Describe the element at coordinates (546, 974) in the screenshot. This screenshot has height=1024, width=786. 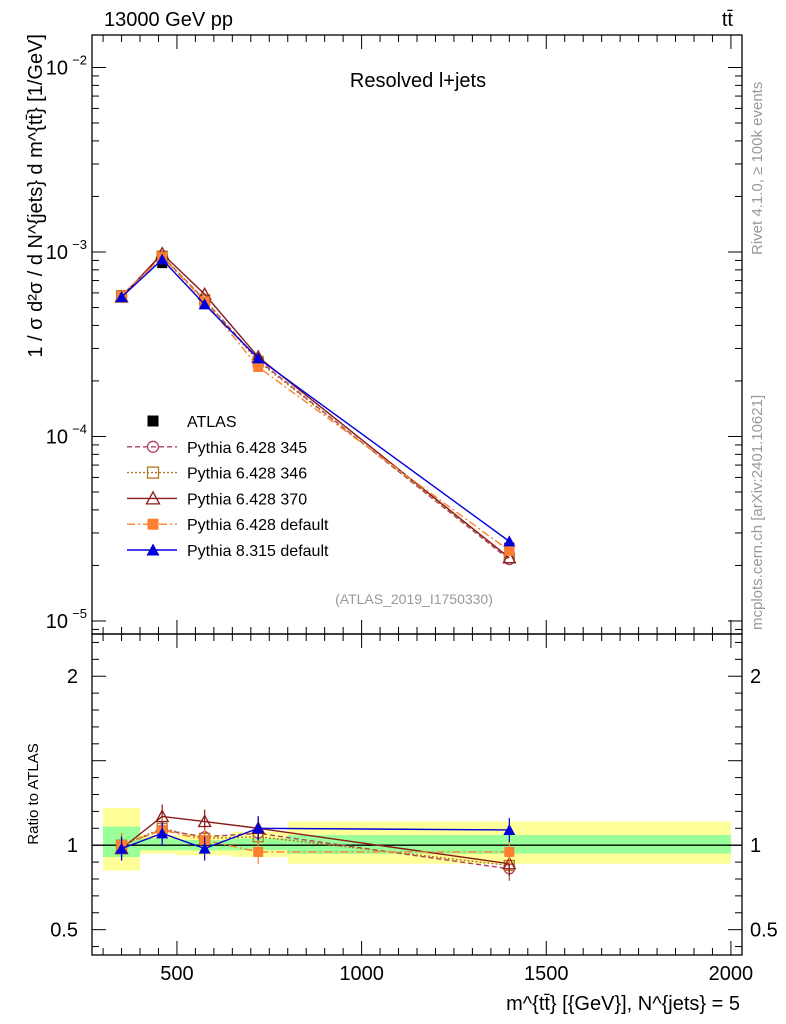
I see `x-tick-label: 1500` at that location.